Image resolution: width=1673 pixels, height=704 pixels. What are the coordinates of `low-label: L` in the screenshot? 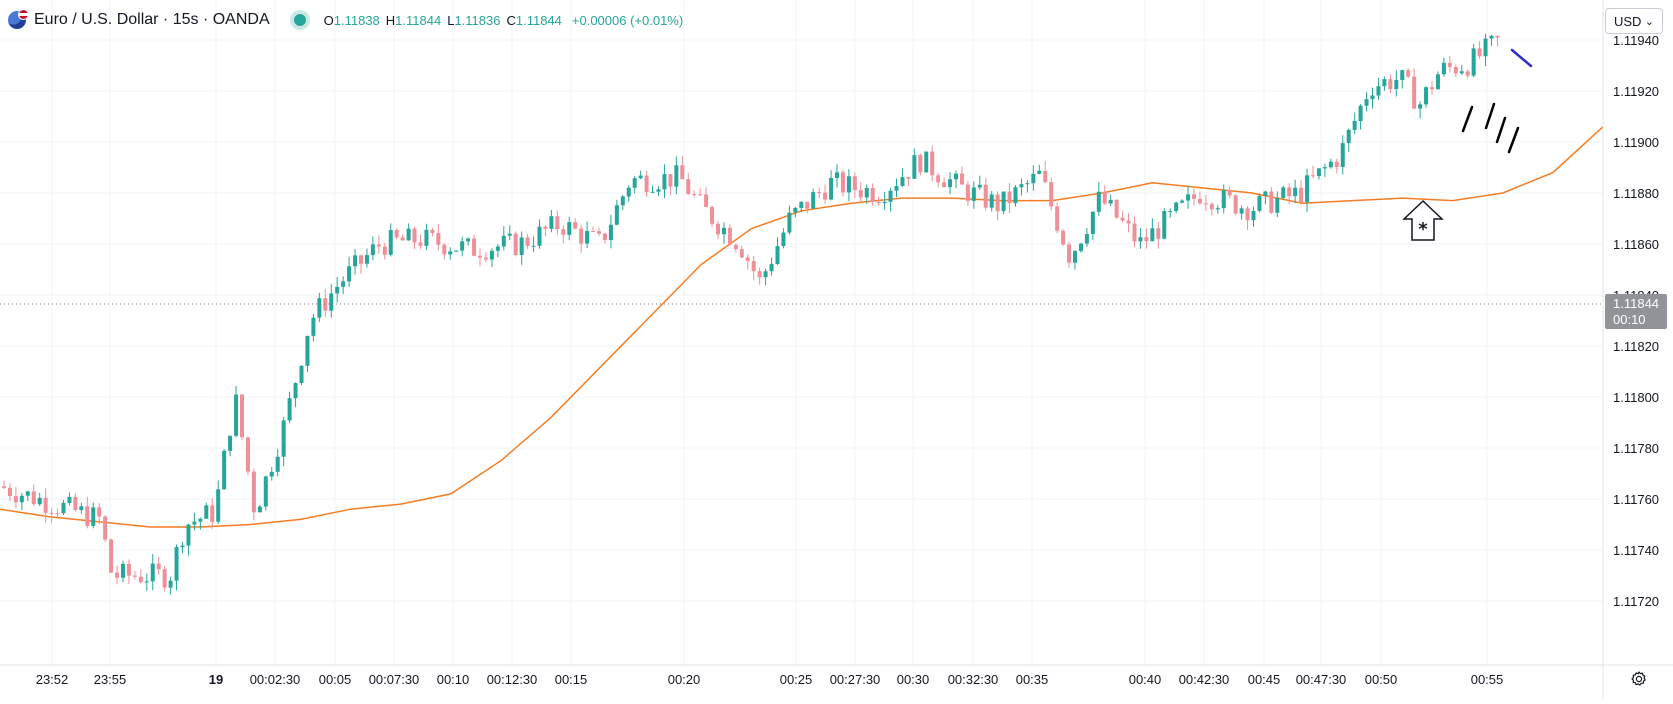 It's located at (451, 20).